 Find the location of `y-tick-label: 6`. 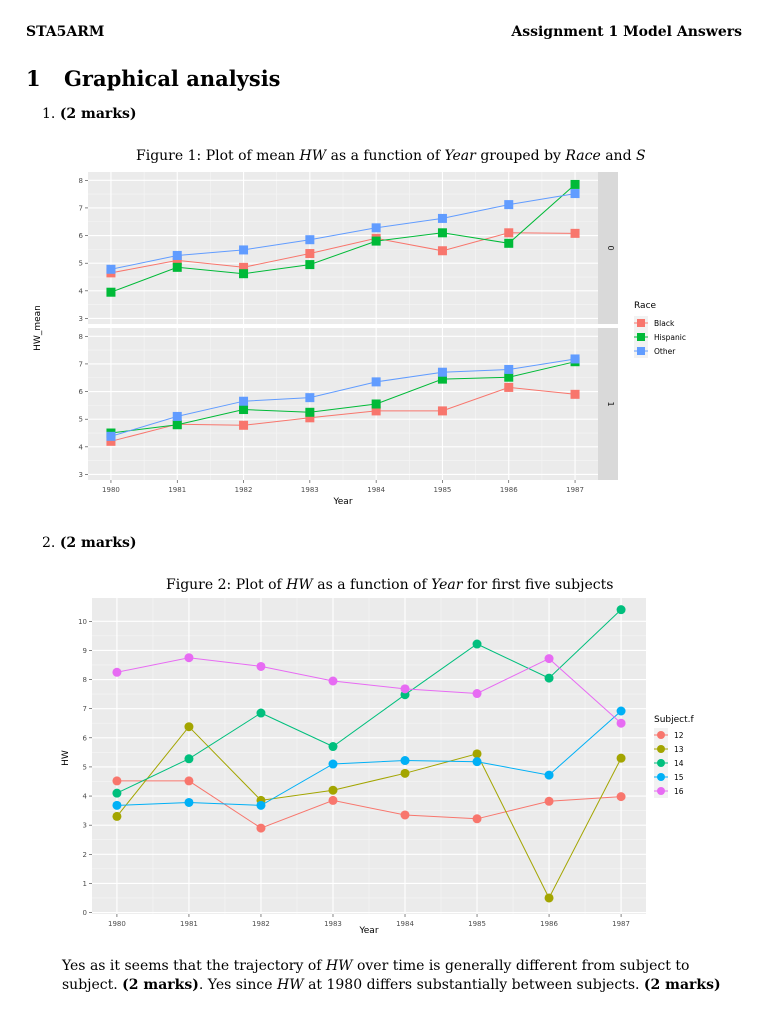

y-tick-label: 6 is located at coordinates (85, 738).